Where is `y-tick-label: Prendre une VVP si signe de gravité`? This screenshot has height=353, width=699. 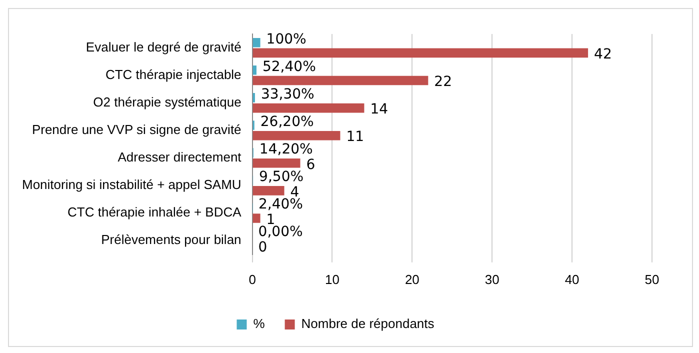 y-tick-label: Prendre une VVP si signe de gravité is located at coordinates (137, 130).